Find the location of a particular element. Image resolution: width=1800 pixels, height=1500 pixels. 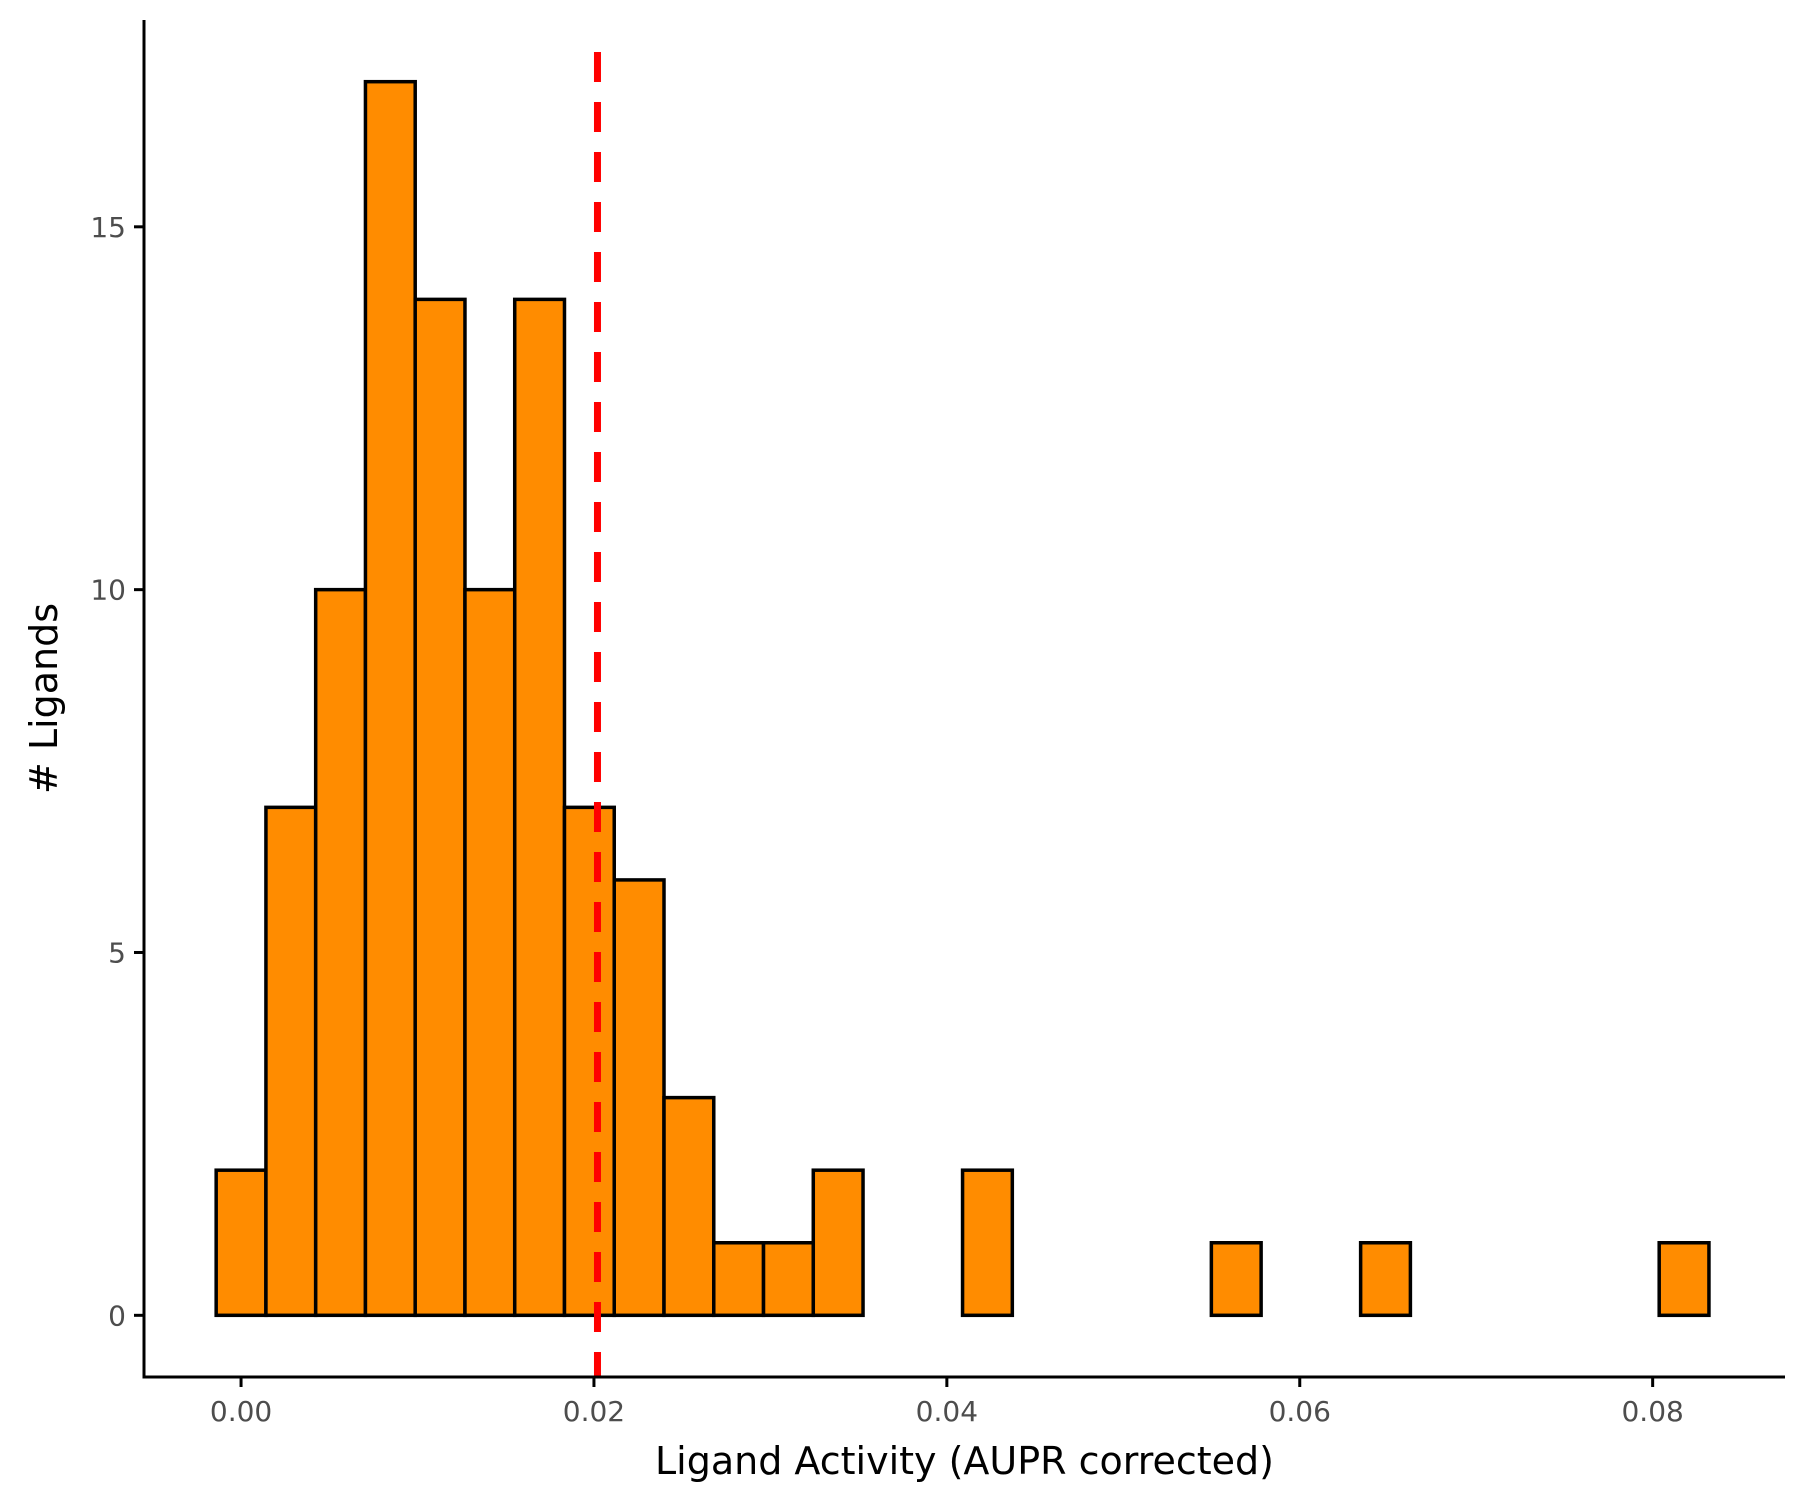

x-axis-ticks: 0.00 0.02 0.04 0.06 0.08 is located at coordinates (947, 1402).